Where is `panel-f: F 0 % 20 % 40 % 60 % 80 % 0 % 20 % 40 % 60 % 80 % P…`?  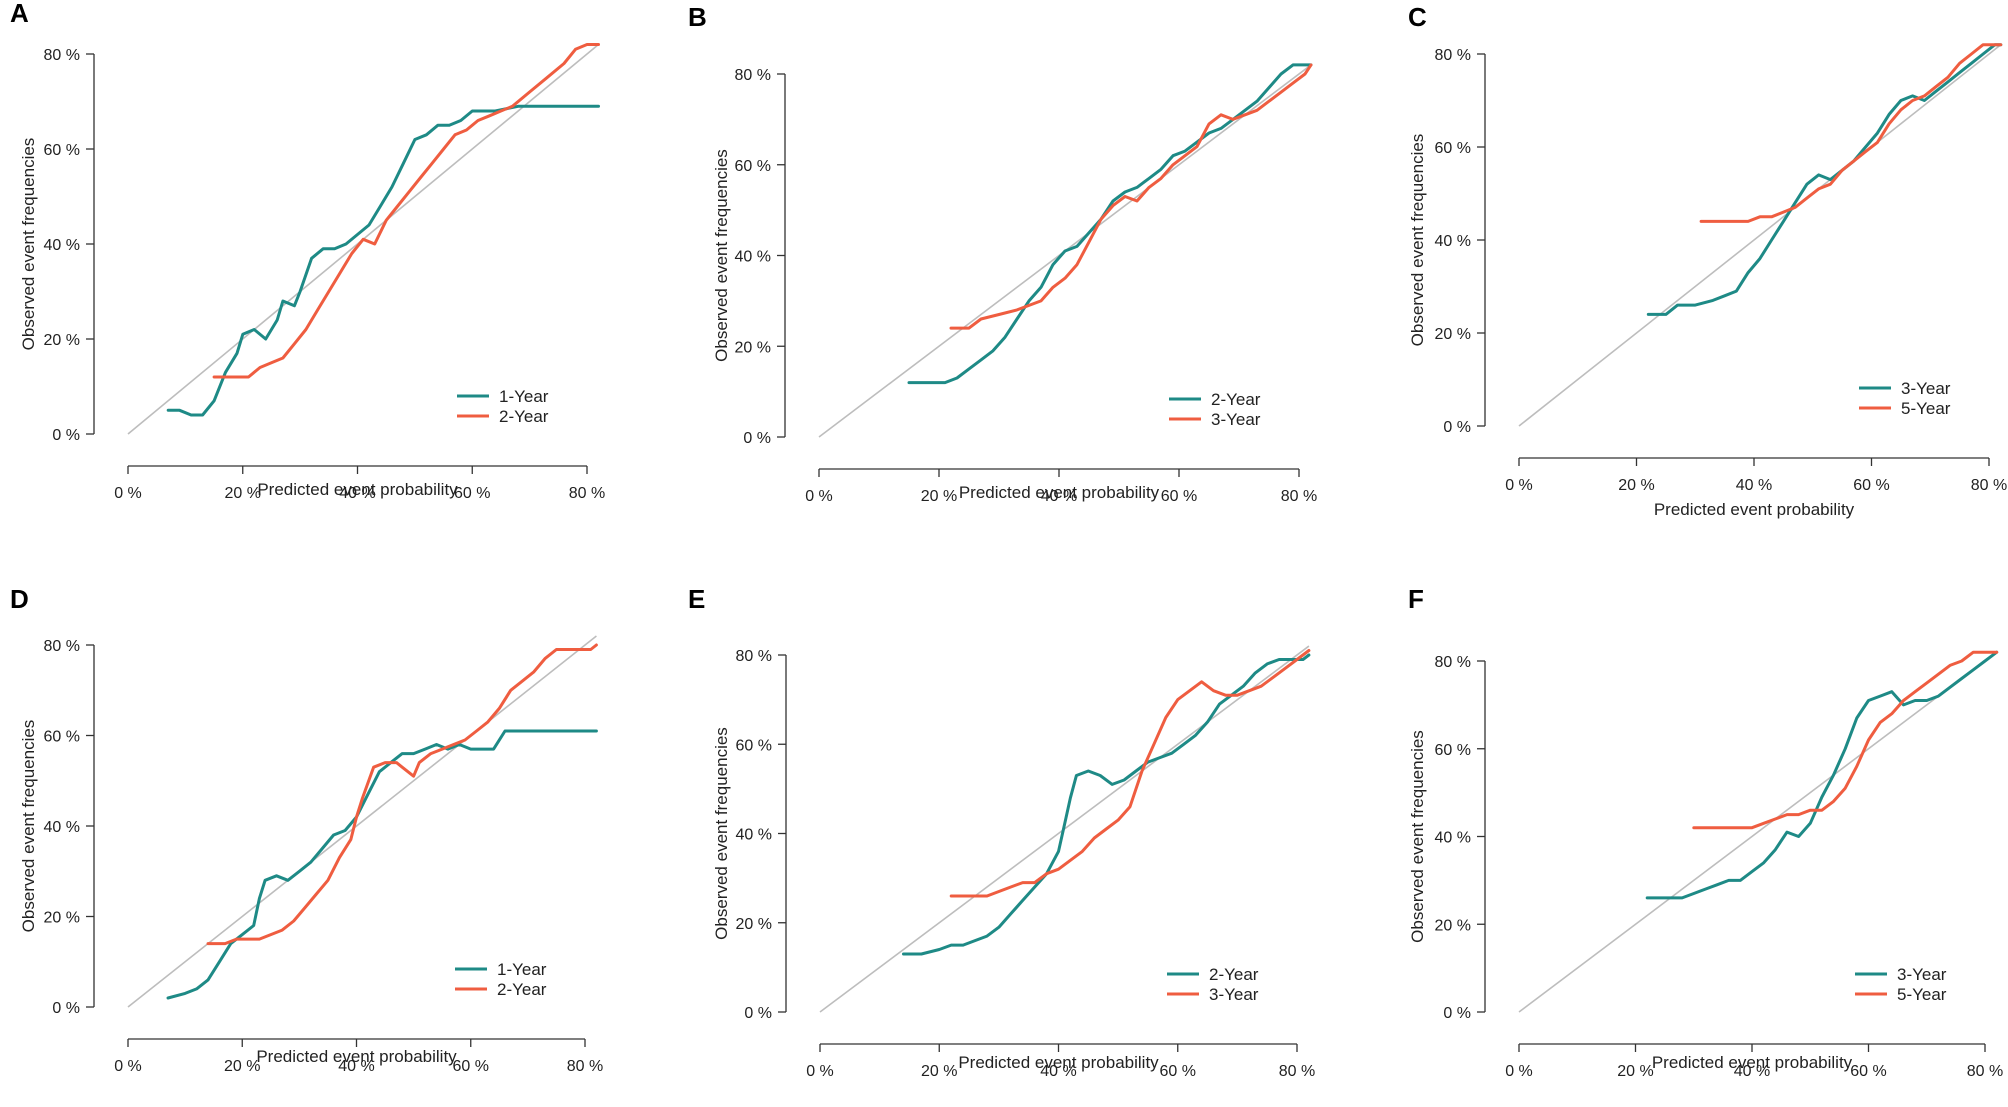
panel-f: F 0 % 20 % 40 % 60 % 80 % 0 % 20 % 40 % 60 % 80 % P… is located at coordinates (1705, 832).